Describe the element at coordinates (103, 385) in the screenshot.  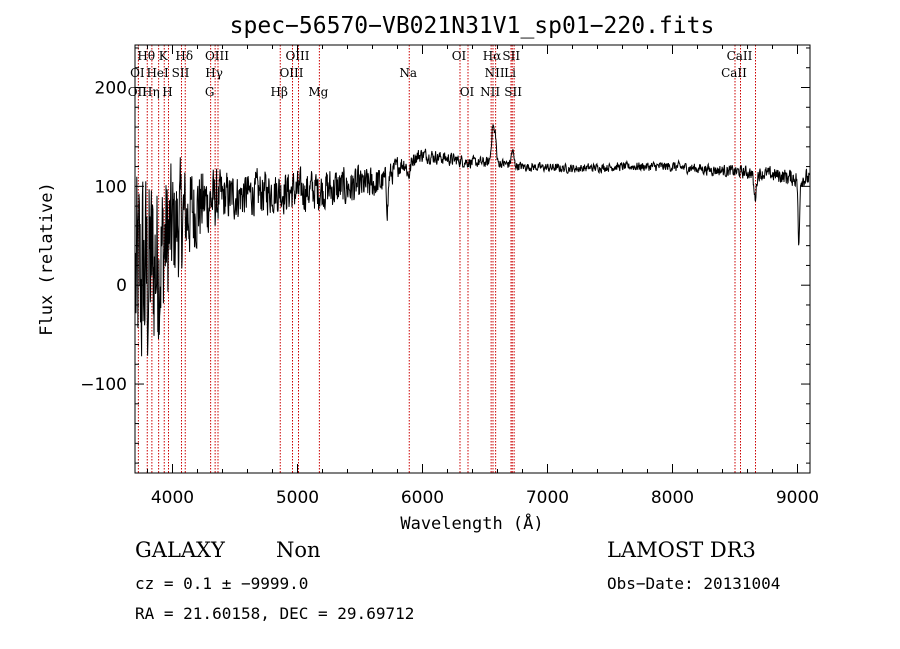
I see `y-tick-label: −100` at that location.